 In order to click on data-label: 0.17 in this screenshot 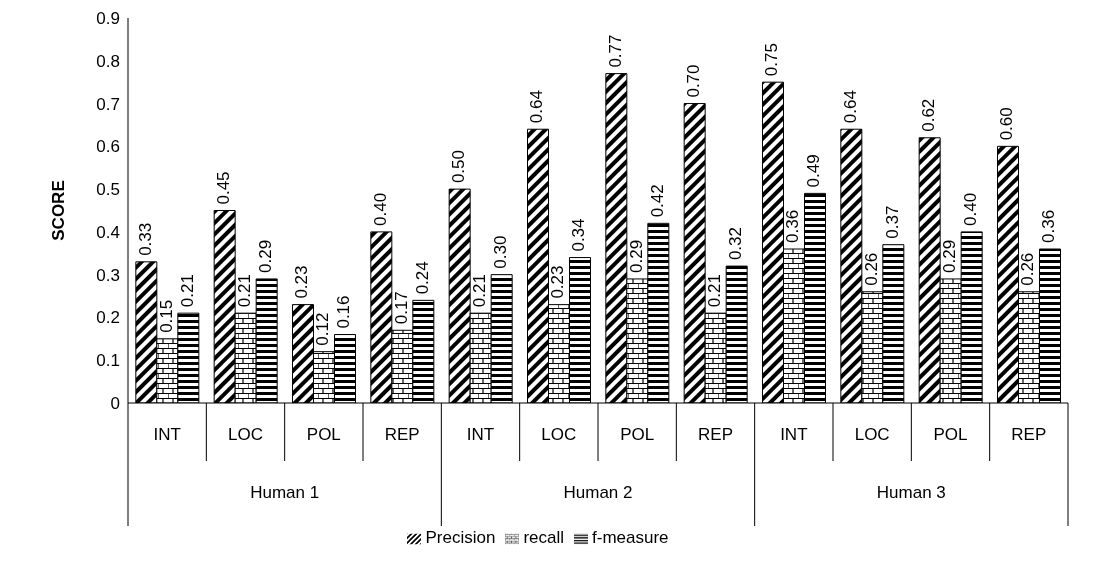, I will do `click(401, 308)`.